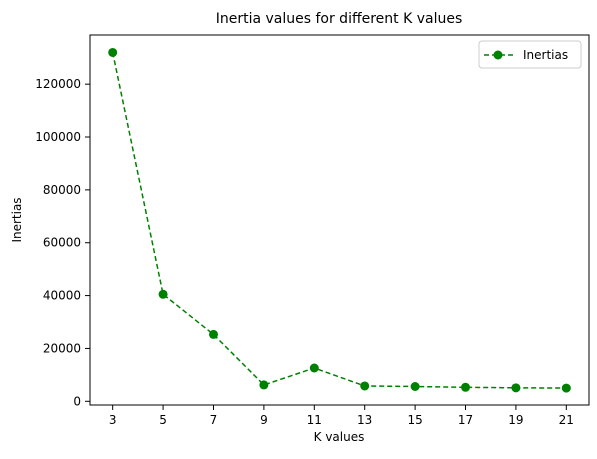 This screenshot has width=597, height=459. Describe the element at coordinates (58, 84) in the screenshot. I see `y-tick-label: 120000` at that location.